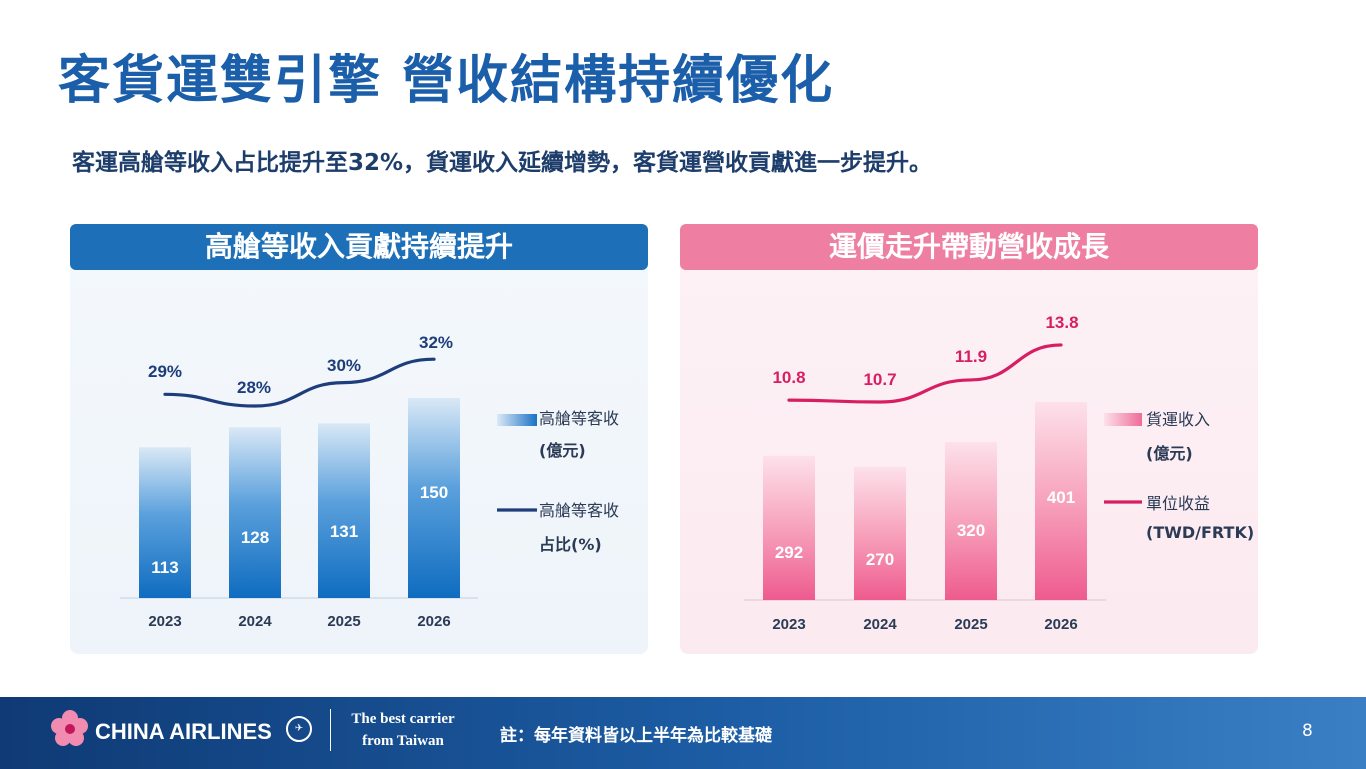 This screenshot has width=1366, height=769. I want to click on premium-bar-2023, so click(165, 522).